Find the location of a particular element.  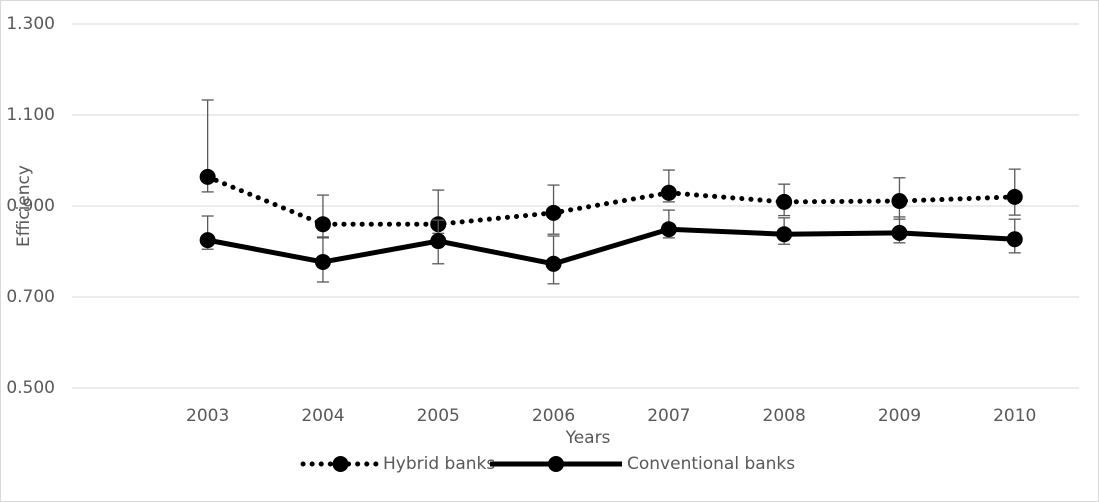

x-tick-label: 2003 is located at coordinates (207, 416).